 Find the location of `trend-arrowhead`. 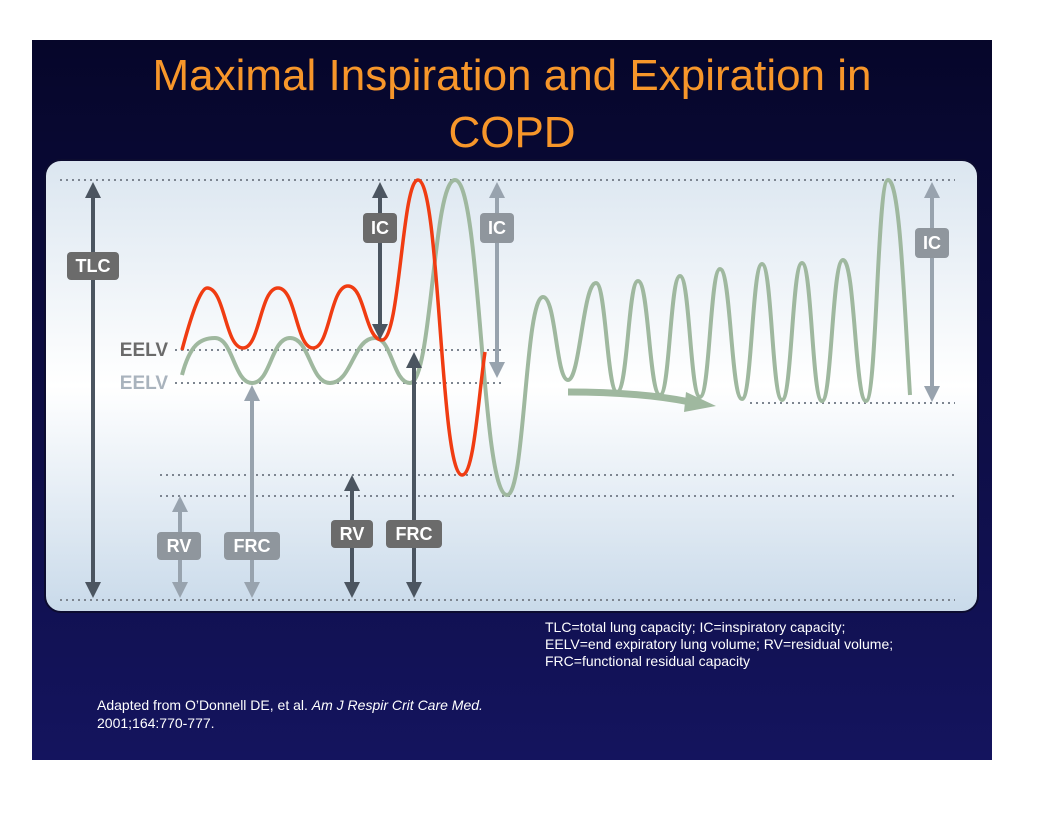

trend-arrowhead is located at coordinates (700, 402).